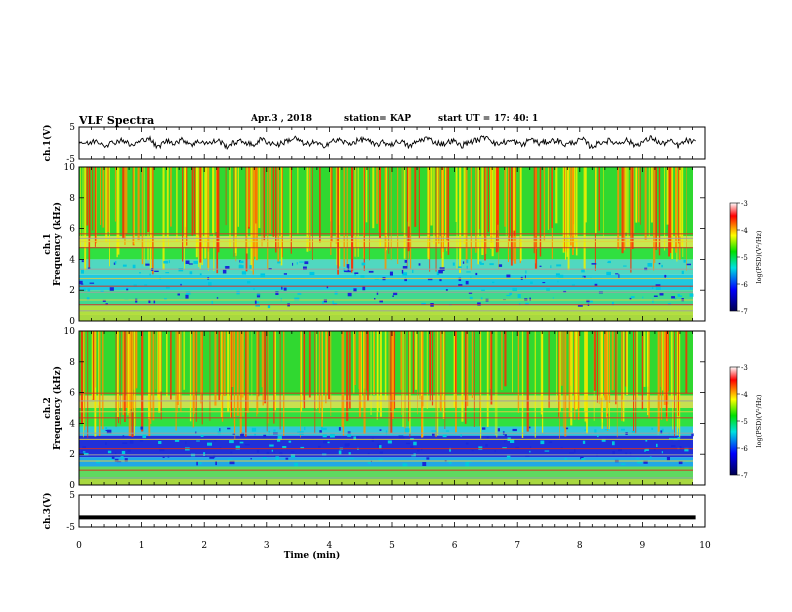 This screenshot has width=792, height=612. Describe the element at coordinates (70, 168) in the screenshot. I see `y-tick-label: 10` at that location.